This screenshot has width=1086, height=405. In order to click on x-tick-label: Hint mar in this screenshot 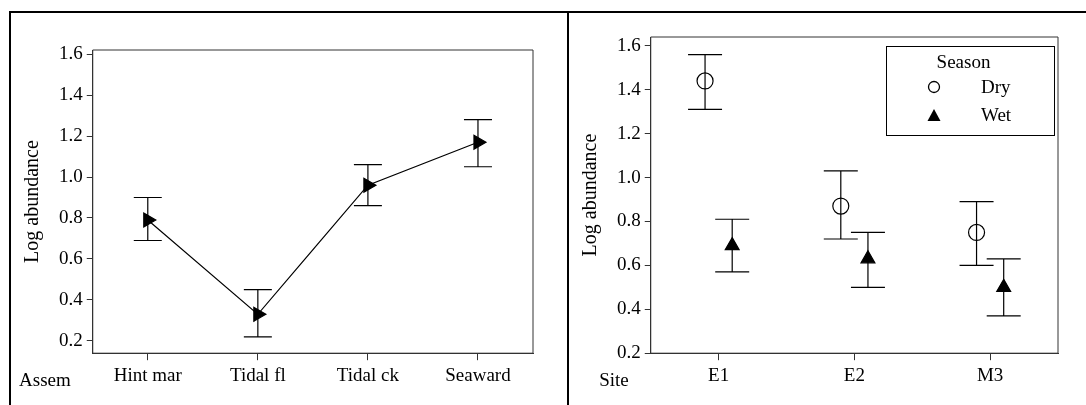, I will do `click(148, 374)`.